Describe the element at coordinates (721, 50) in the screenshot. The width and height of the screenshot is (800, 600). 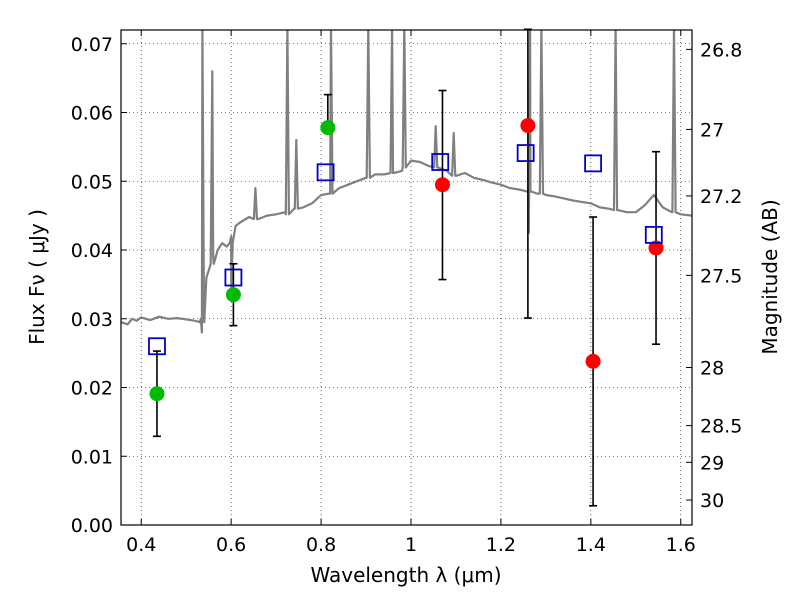
I see `mag-tick-label: 26.8` at that location.